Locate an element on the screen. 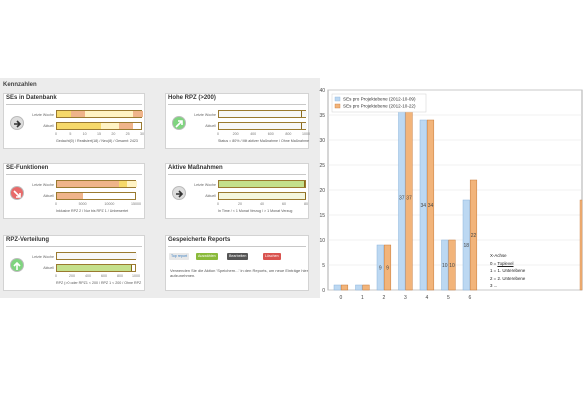  data-label: 10 is located at coordinates (445, 266).